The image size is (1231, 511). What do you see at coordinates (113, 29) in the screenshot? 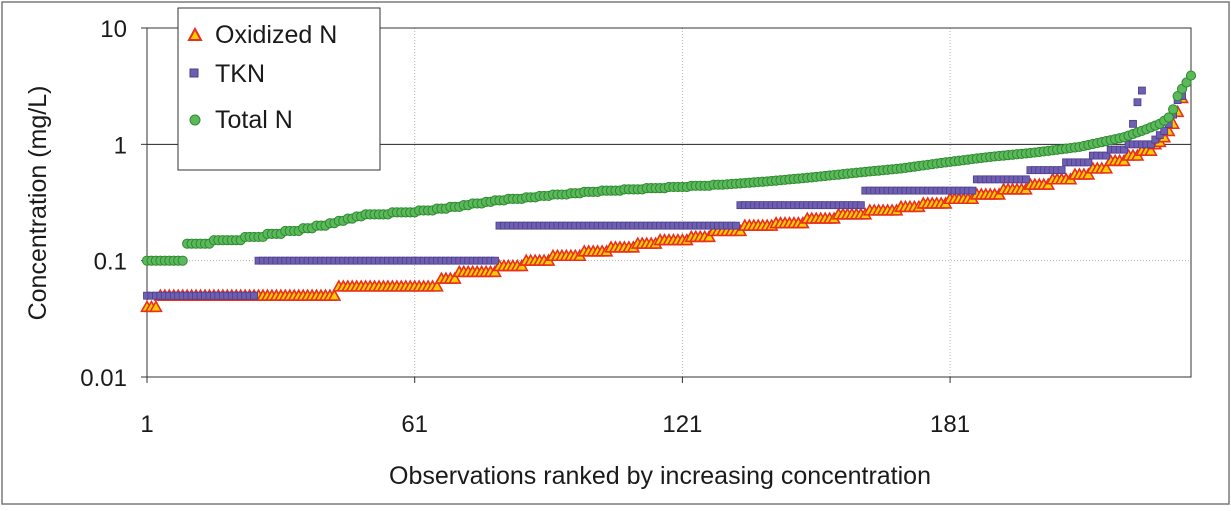
I see `y-tick-label: 10` at bounding box center [113, 29].